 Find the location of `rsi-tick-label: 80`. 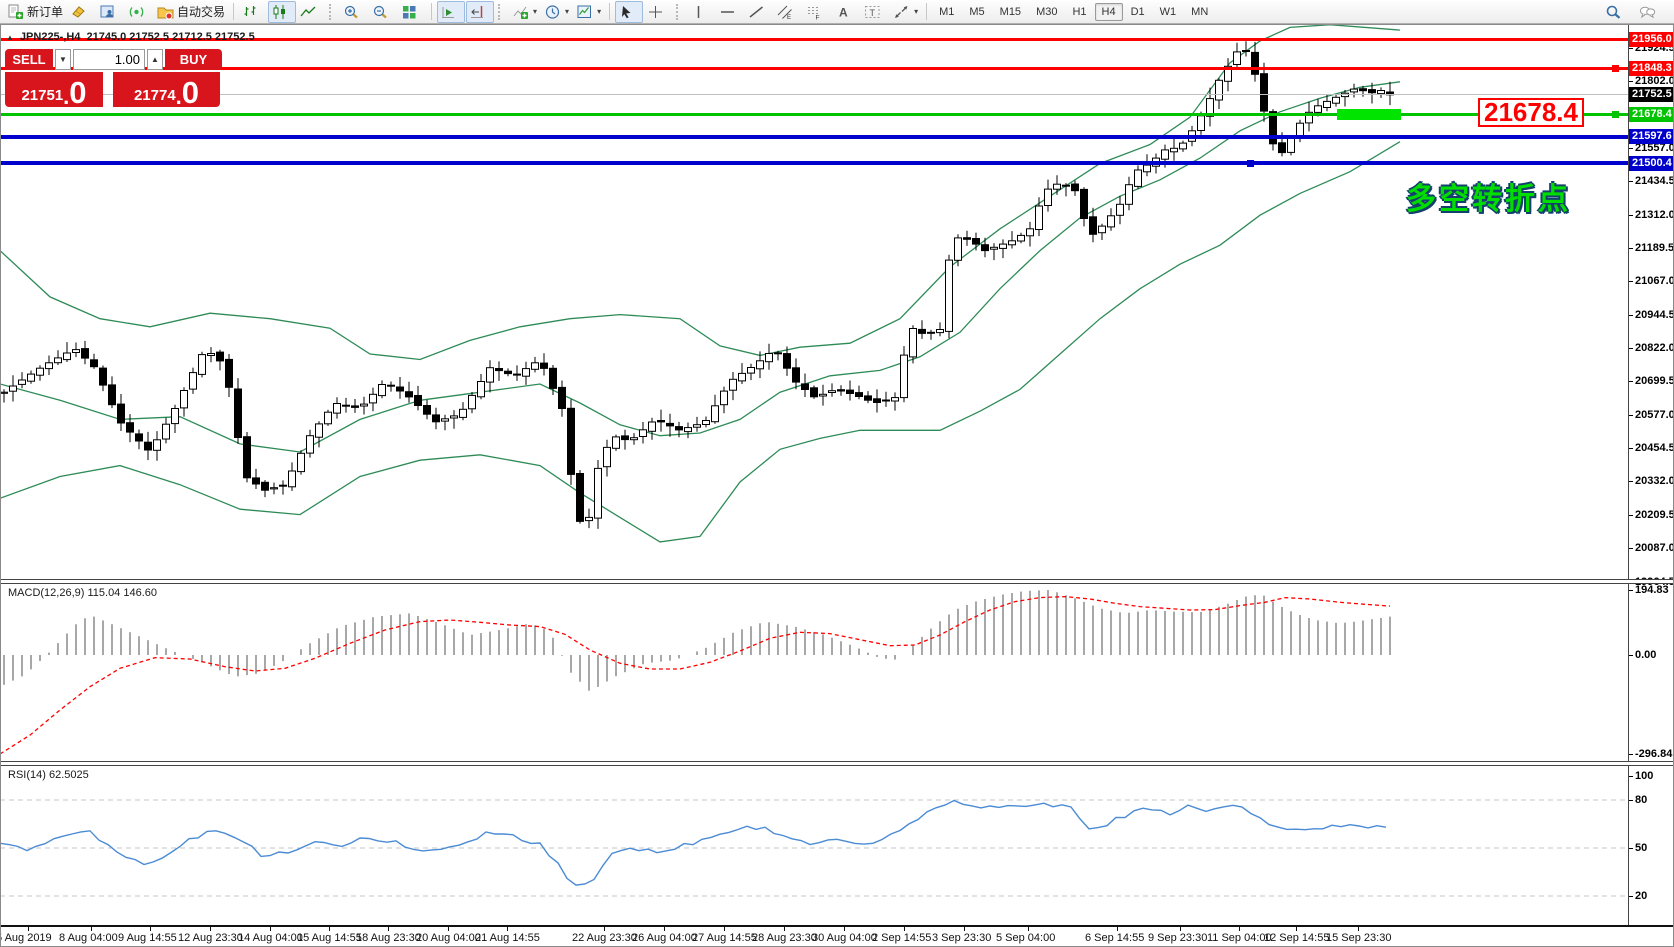

rsi-tick-label: 80 is located at coordinates (1641, 800).